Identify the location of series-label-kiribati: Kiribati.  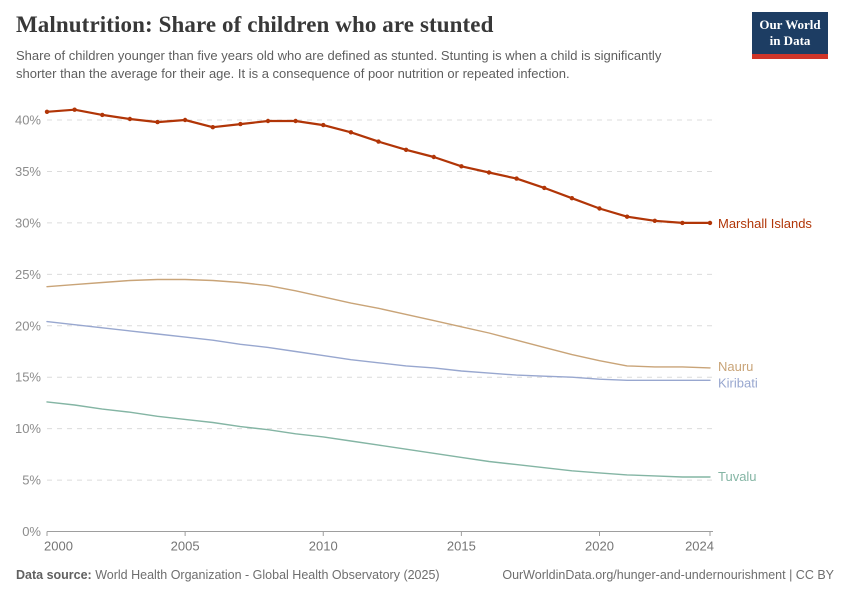
(738, 382).